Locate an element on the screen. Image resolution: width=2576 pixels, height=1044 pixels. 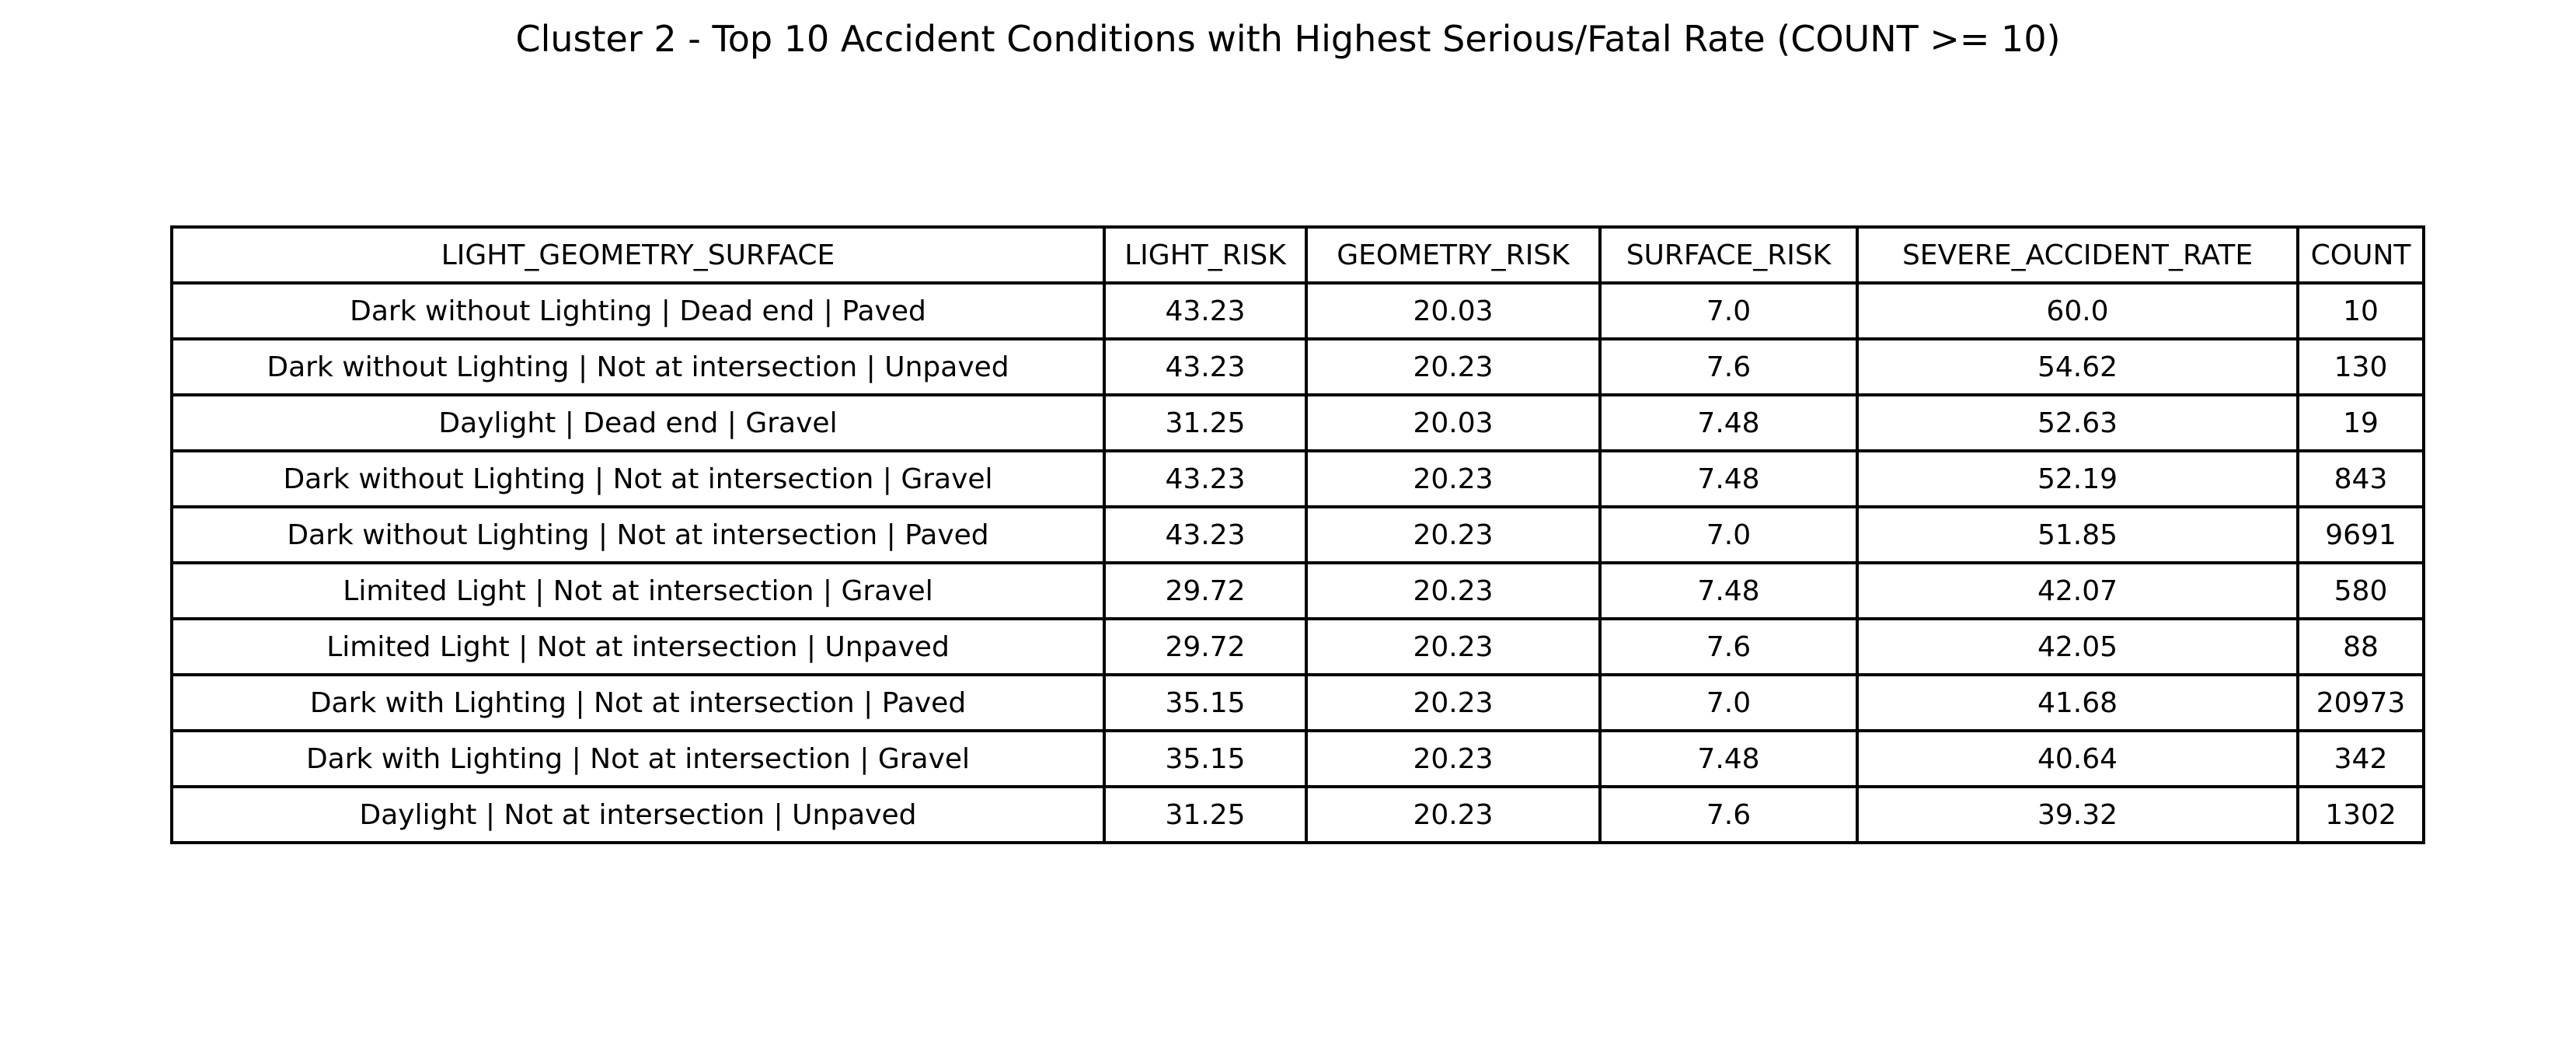
table-cell: 1302 is located at coordinates (2360, 814).